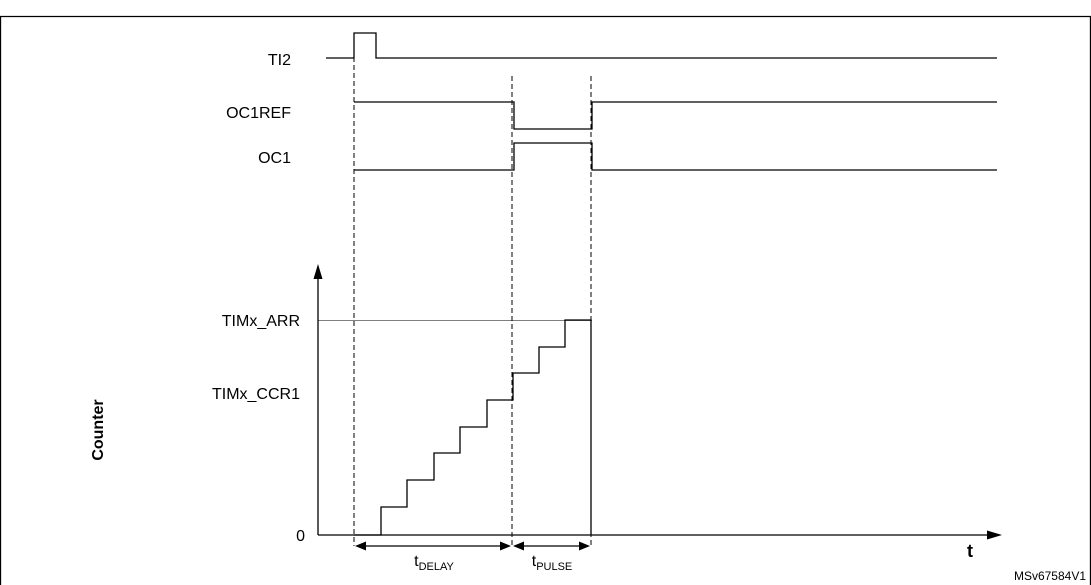  I want to click on time-axis-label: t, so click(970, 551).